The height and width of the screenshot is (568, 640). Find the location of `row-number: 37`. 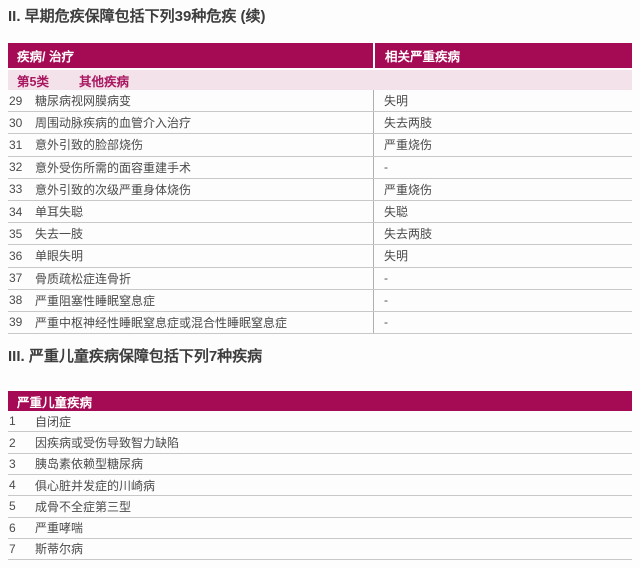

row-number: 37 is located at coordinates (16, 278).